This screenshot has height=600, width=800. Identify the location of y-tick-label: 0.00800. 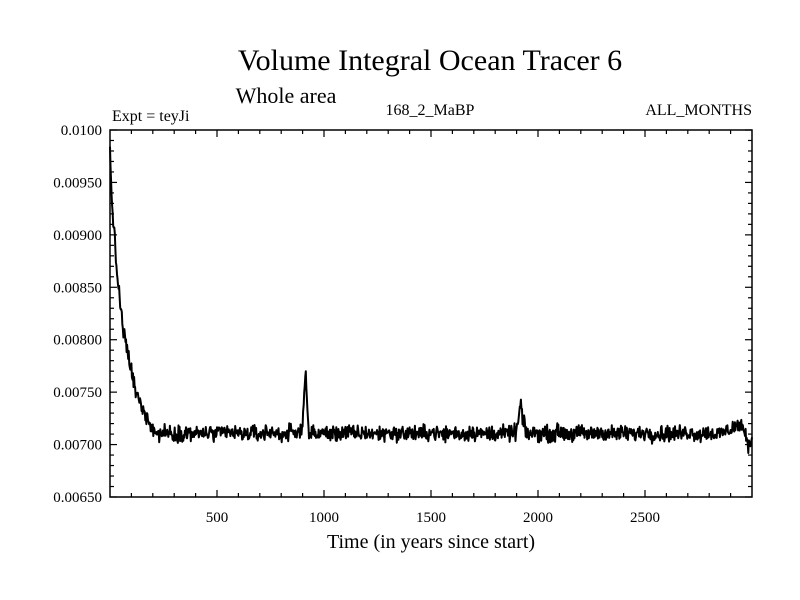
(77, 341).